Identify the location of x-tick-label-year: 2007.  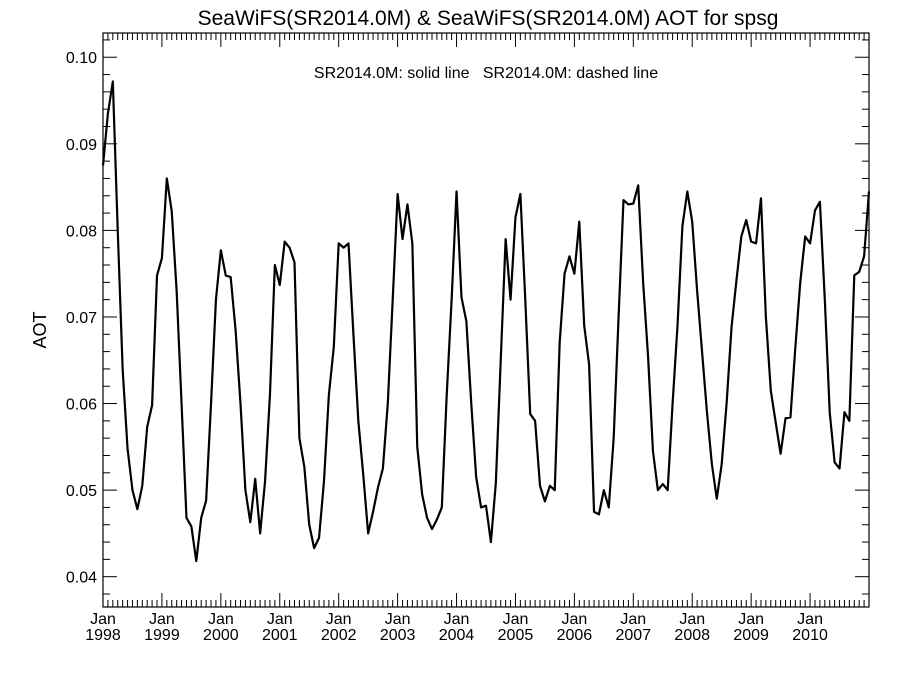
(634, 635).